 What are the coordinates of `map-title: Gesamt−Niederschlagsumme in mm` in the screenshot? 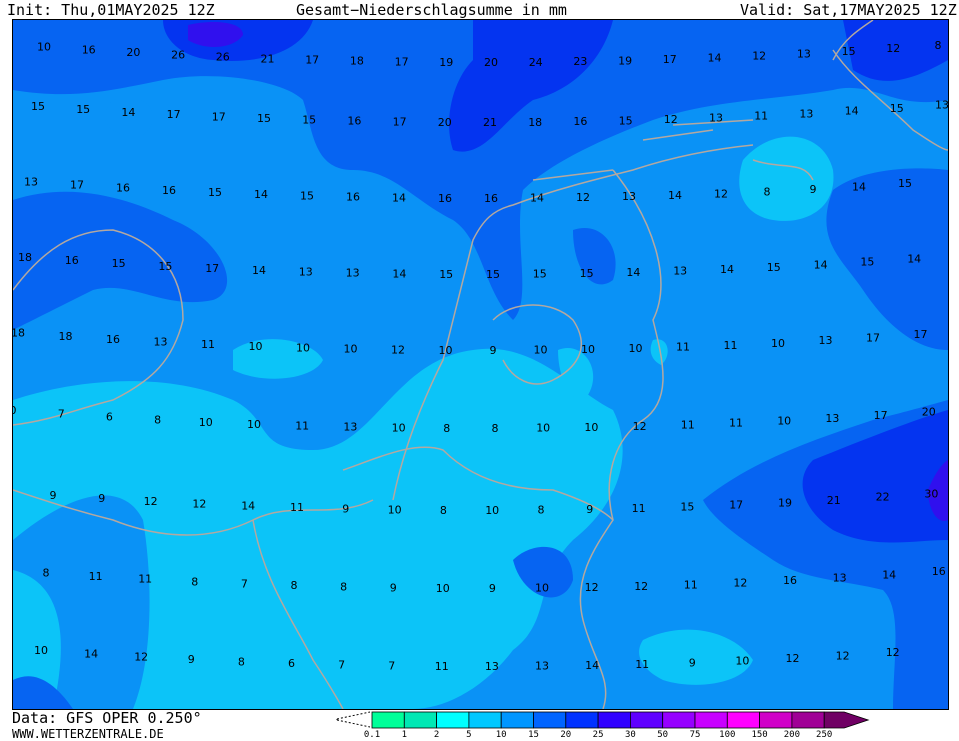 It's located at (431, 10).